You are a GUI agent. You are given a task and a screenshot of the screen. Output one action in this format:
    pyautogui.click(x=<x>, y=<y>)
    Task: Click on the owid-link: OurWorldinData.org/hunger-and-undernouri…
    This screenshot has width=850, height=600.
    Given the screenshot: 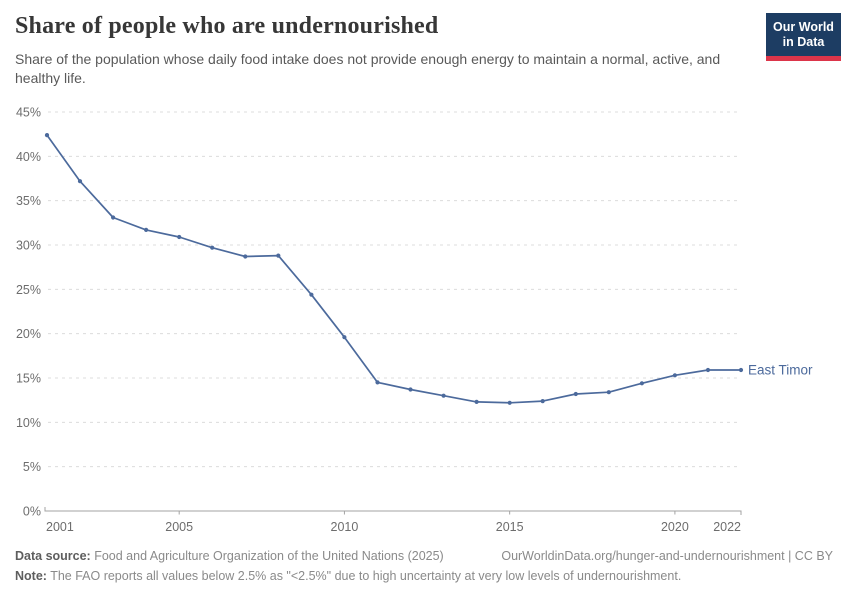 What is the action you would take?
    pyautogui.click(x=667, y=556)
    